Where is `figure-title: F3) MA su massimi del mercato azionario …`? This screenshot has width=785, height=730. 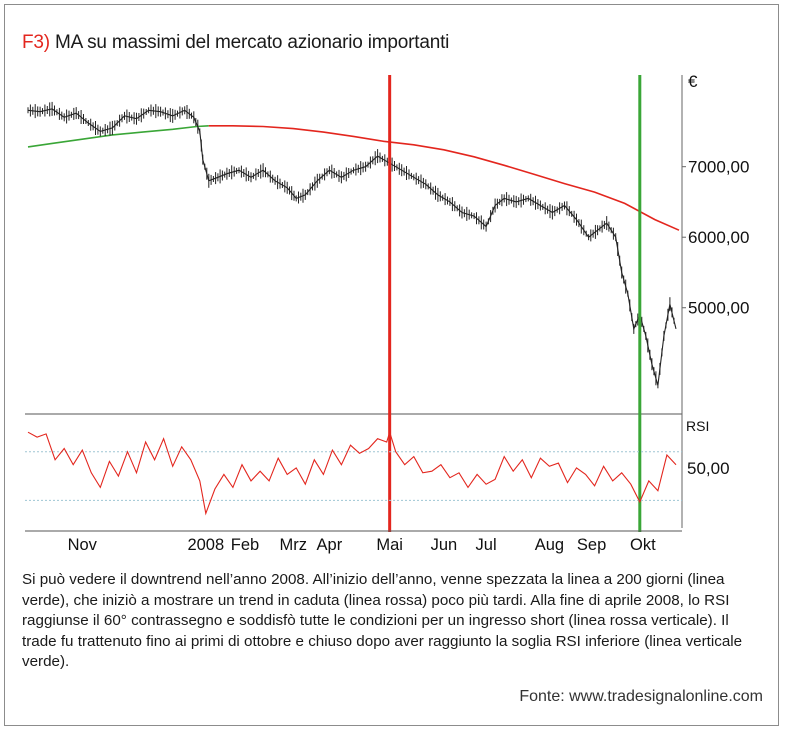 figure-title: F3) MA su massimi del mercato azionario … is located at coordinates (235, 43).